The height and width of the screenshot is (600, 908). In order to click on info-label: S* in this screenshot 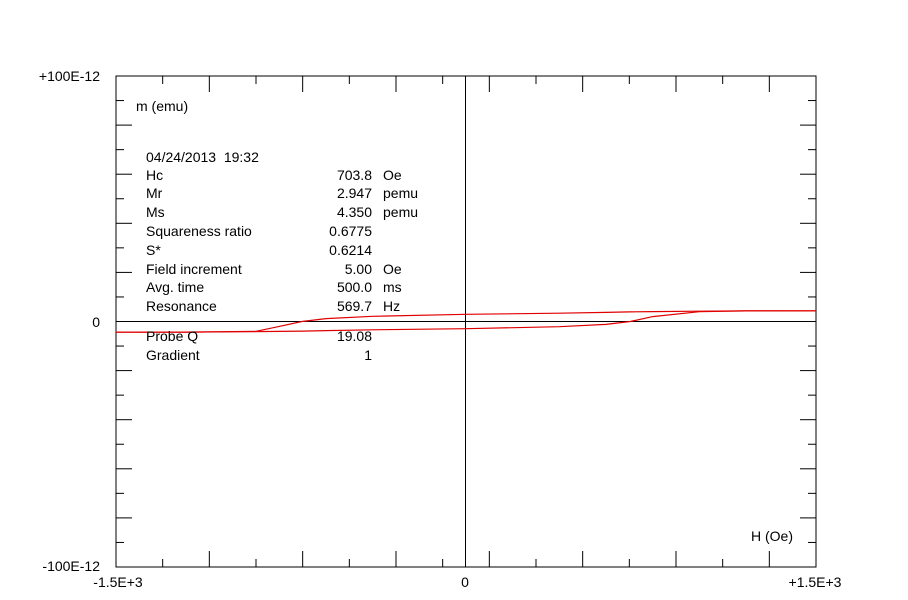, I will do `click(153, 250)`.